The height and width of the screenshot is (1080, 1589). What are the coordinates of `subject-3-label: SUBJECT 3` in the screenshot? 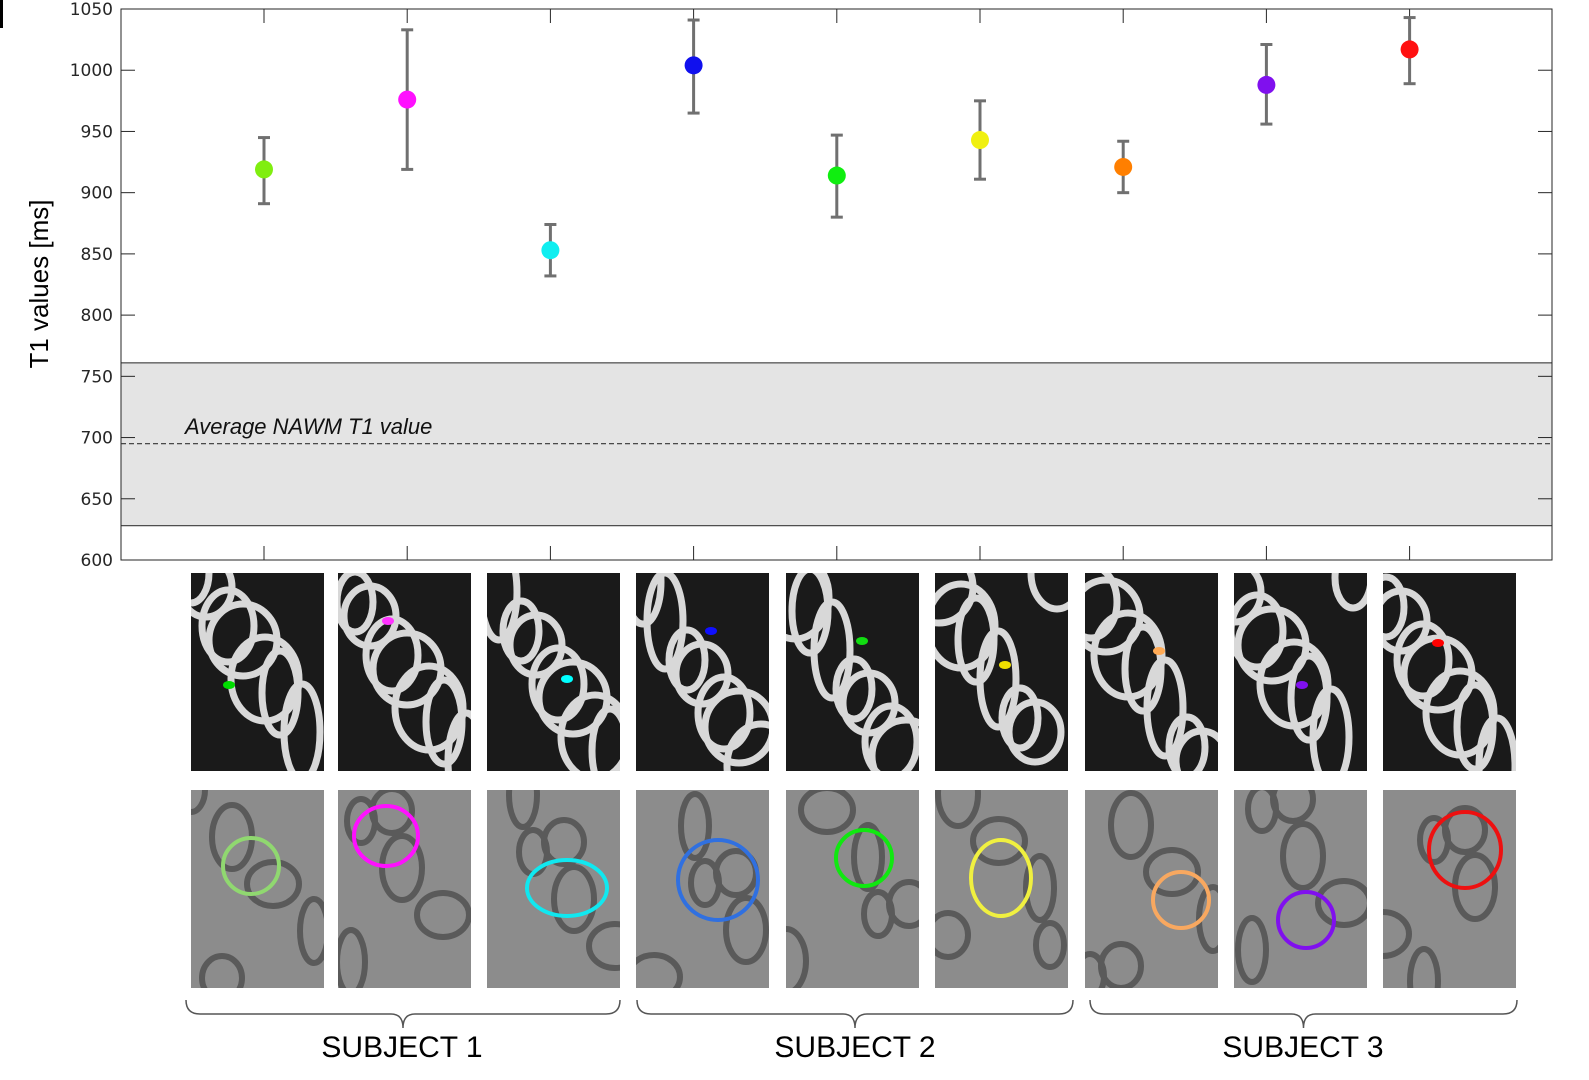 It's located at (1303, 1047).